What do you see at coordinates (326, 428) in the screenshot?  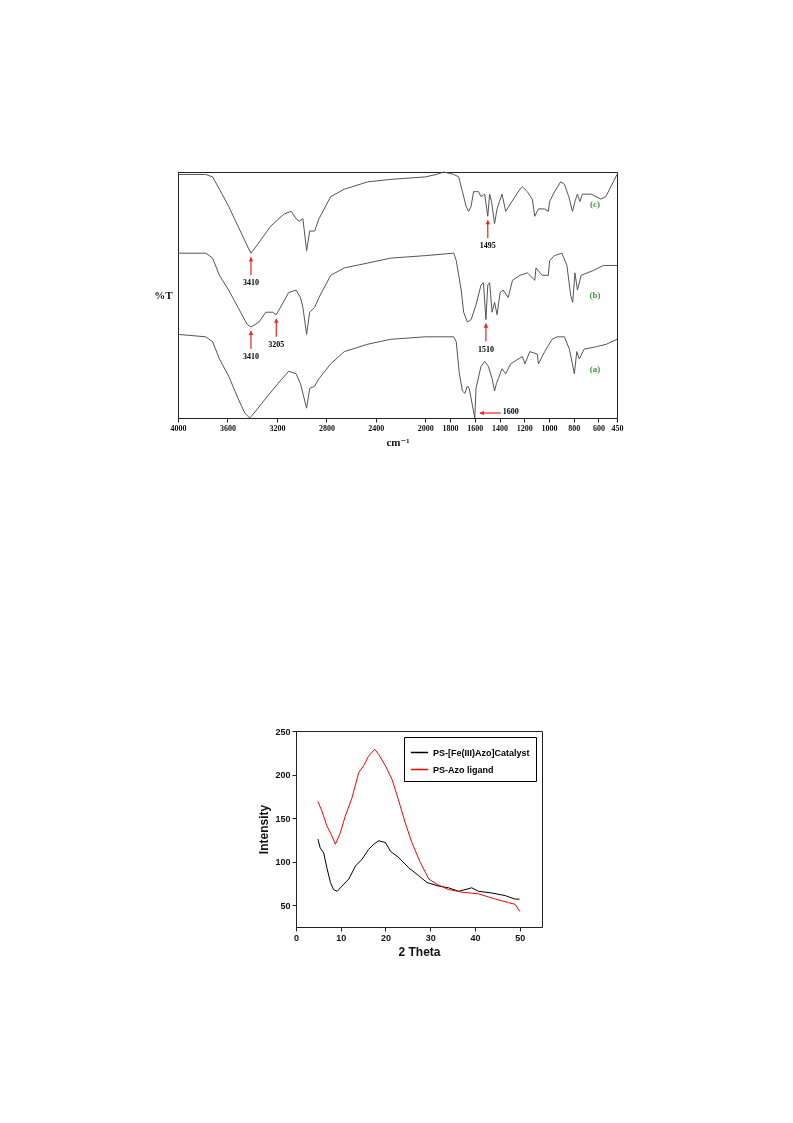 I see `x-tick-label: 2800` at bounding box center [326, 428].